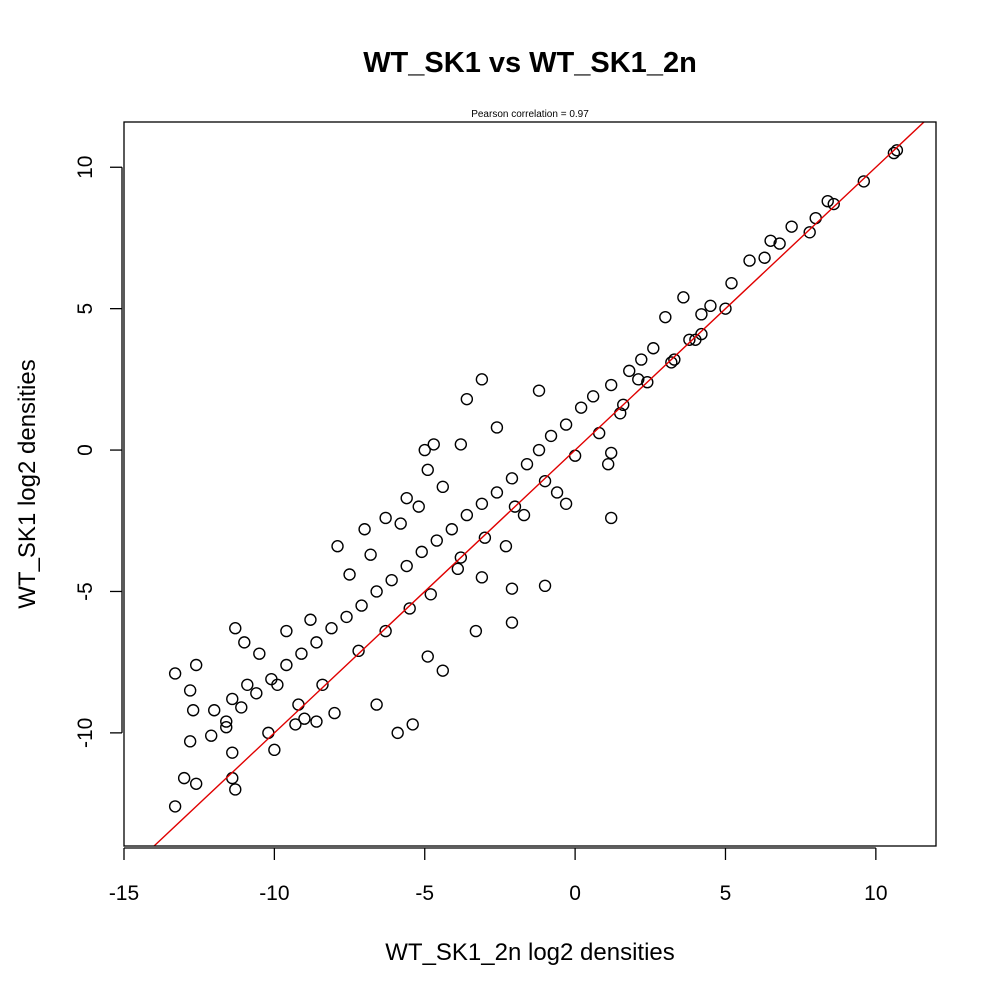 The height and width of the screenshot is (1000, 1000). Describe the element at coordinates (575, 893) in the screenshot. I see `x-tick-label: 0` at that location.